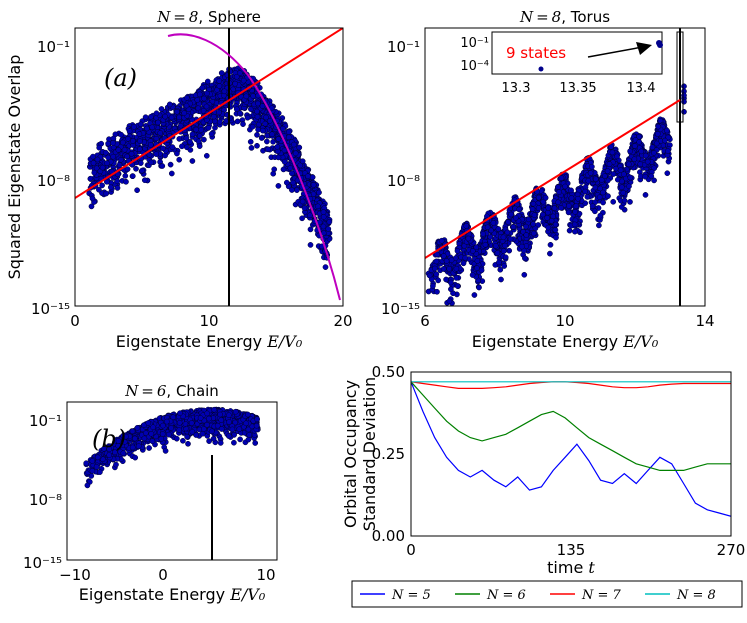 The image size is (747, 623). What do you see at coordinates (152, 594) in the screenshot?
I see `chain-xlabel-text: Eigenstate Energy` at bounding box center [152, 594].